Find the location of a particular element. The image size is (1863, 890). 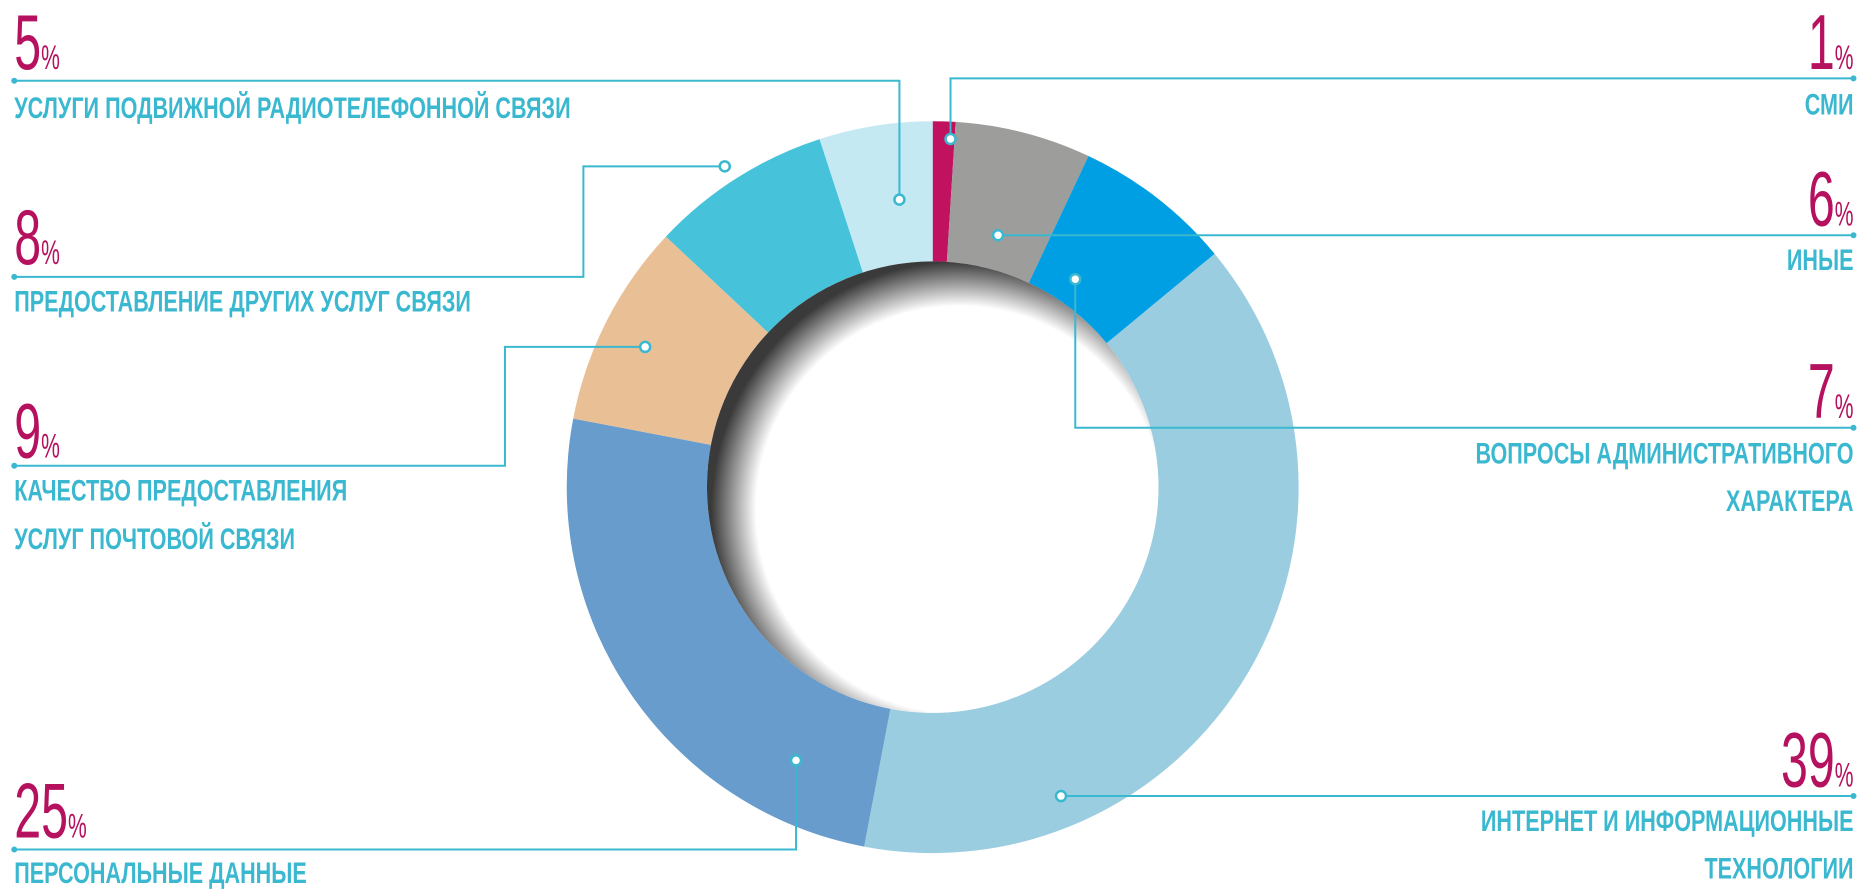

donut-hole is located at coordinates (932, 487).